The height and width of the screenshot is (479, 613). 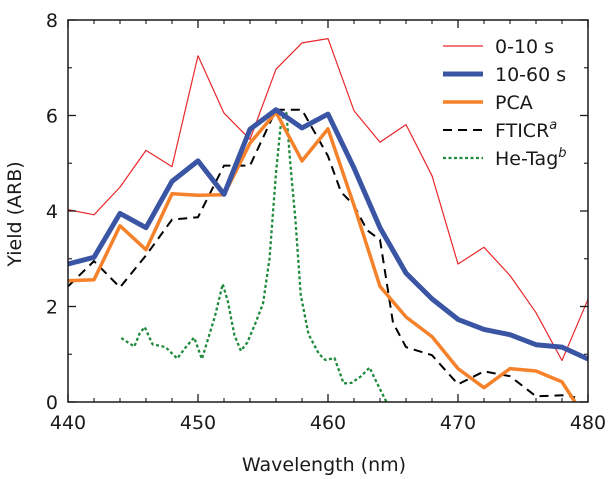 I want to click on legend-label: He-Tagb, so click(x=531, y=158).